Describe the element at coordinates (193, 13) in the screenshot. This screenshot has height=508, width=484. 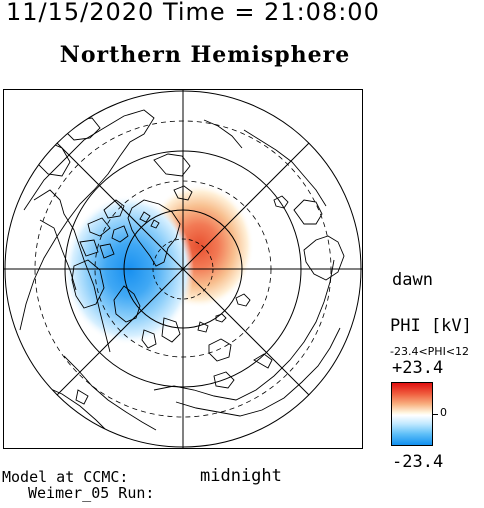
I see `date-time-title: 11/15/2020 Time = 21:08:00` at that location.